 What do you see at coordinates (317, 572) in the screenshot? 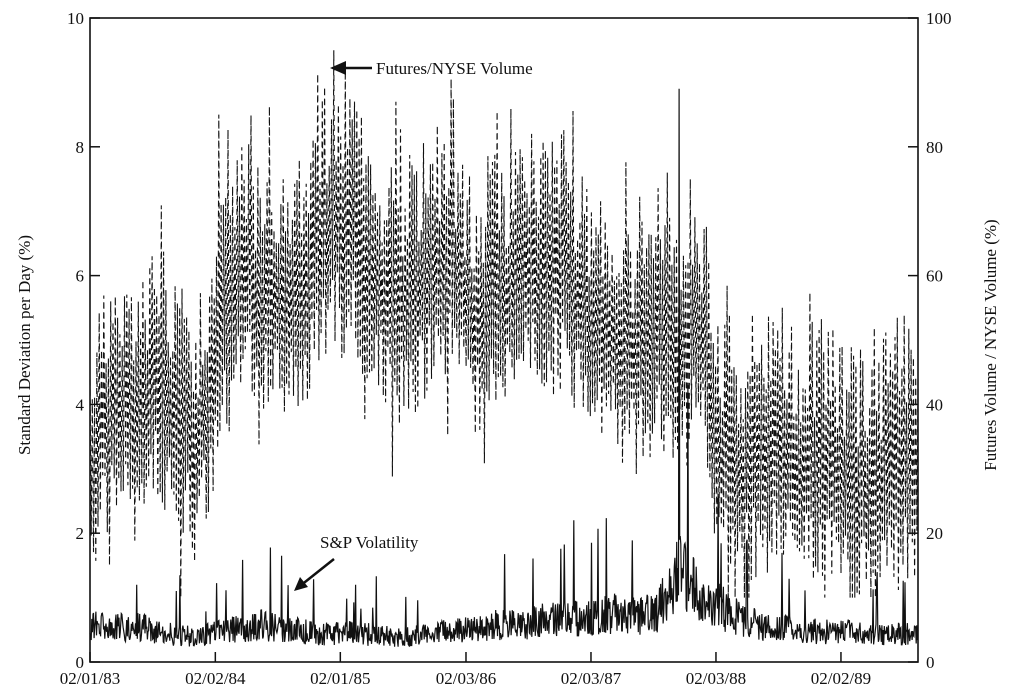
I see `annotation-arrow-line` at bounding box center [317, 572].